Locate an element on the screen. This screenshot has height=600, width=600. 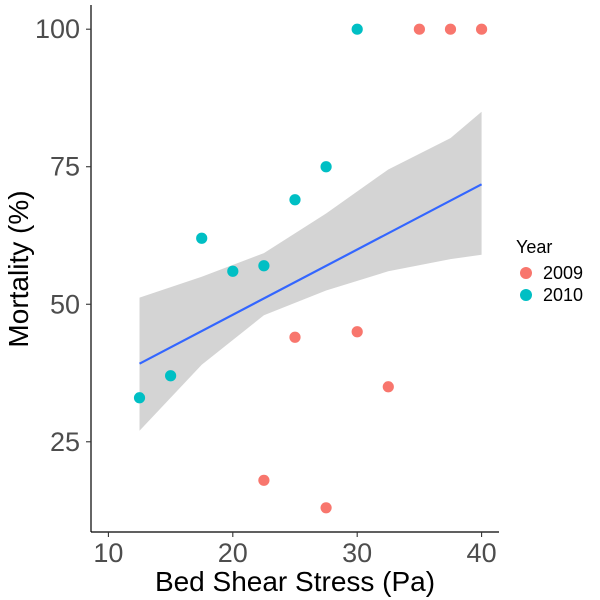
legend: Year 2009 2010 is located at coordinates (549, 271).